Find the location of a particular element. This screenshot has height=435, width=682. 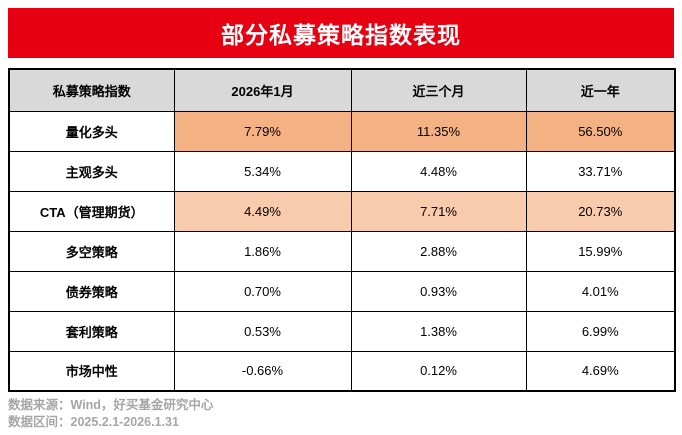

value-cell: 0.53% is located at coordinates (262, 331).